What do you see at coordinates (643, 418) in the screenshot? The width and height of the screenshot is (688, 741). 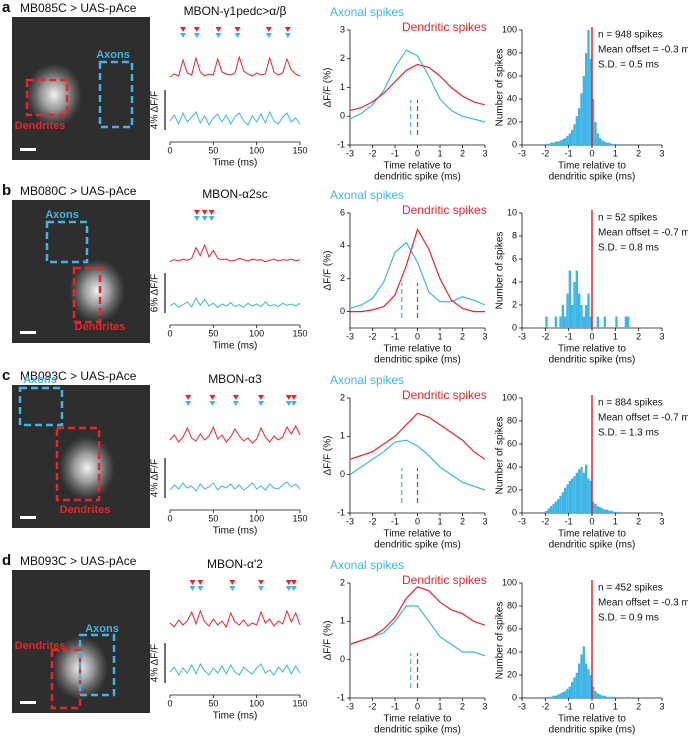 I see `stats-annotation: Mean offset = -0.7 ms` at bounding box center [643, 418].